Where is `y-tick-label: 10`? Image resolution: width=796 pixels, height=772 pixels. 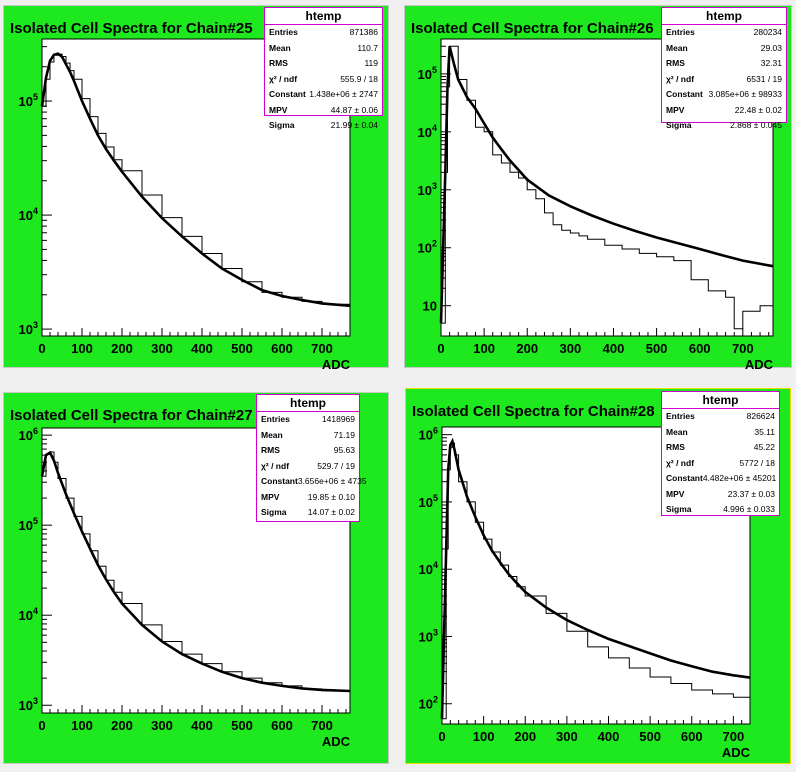
y-tick-label: 10 is located at coordinates (430, 306).